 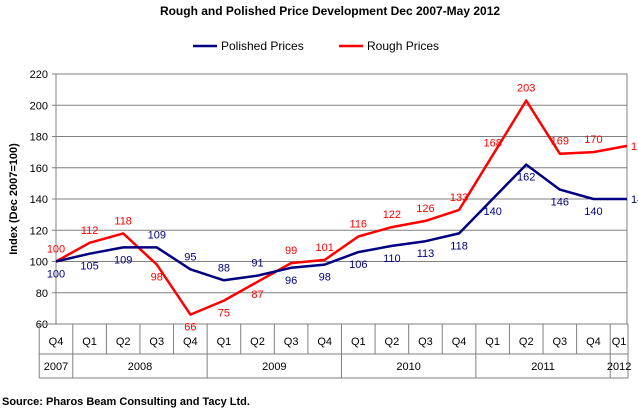 I want to click on y-tick-label: 80, so click(x=42, y=294).